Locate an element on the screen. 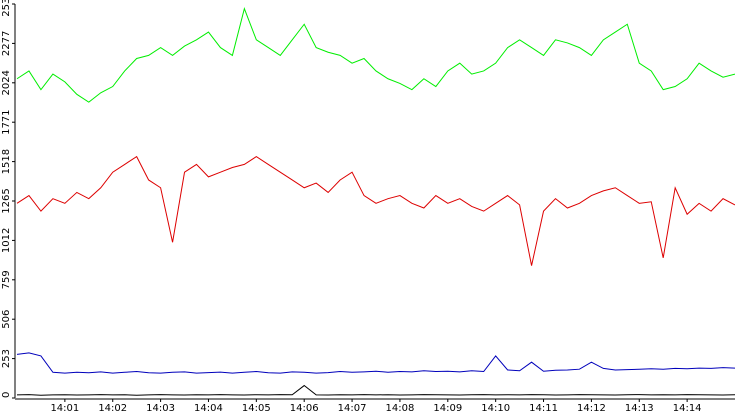 This screenshot has height=415, width=735. y-tick-label: 0 is located at coordinates (6, 395).